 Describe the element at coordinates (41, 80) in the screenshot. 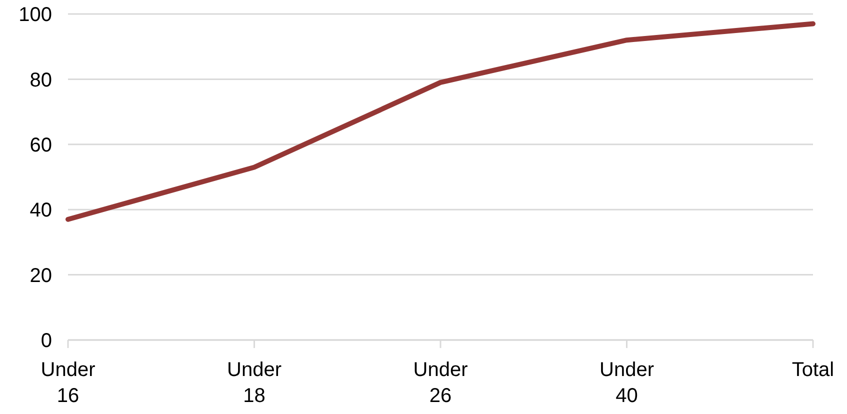

I see `y-tick-label: 80` at that location.